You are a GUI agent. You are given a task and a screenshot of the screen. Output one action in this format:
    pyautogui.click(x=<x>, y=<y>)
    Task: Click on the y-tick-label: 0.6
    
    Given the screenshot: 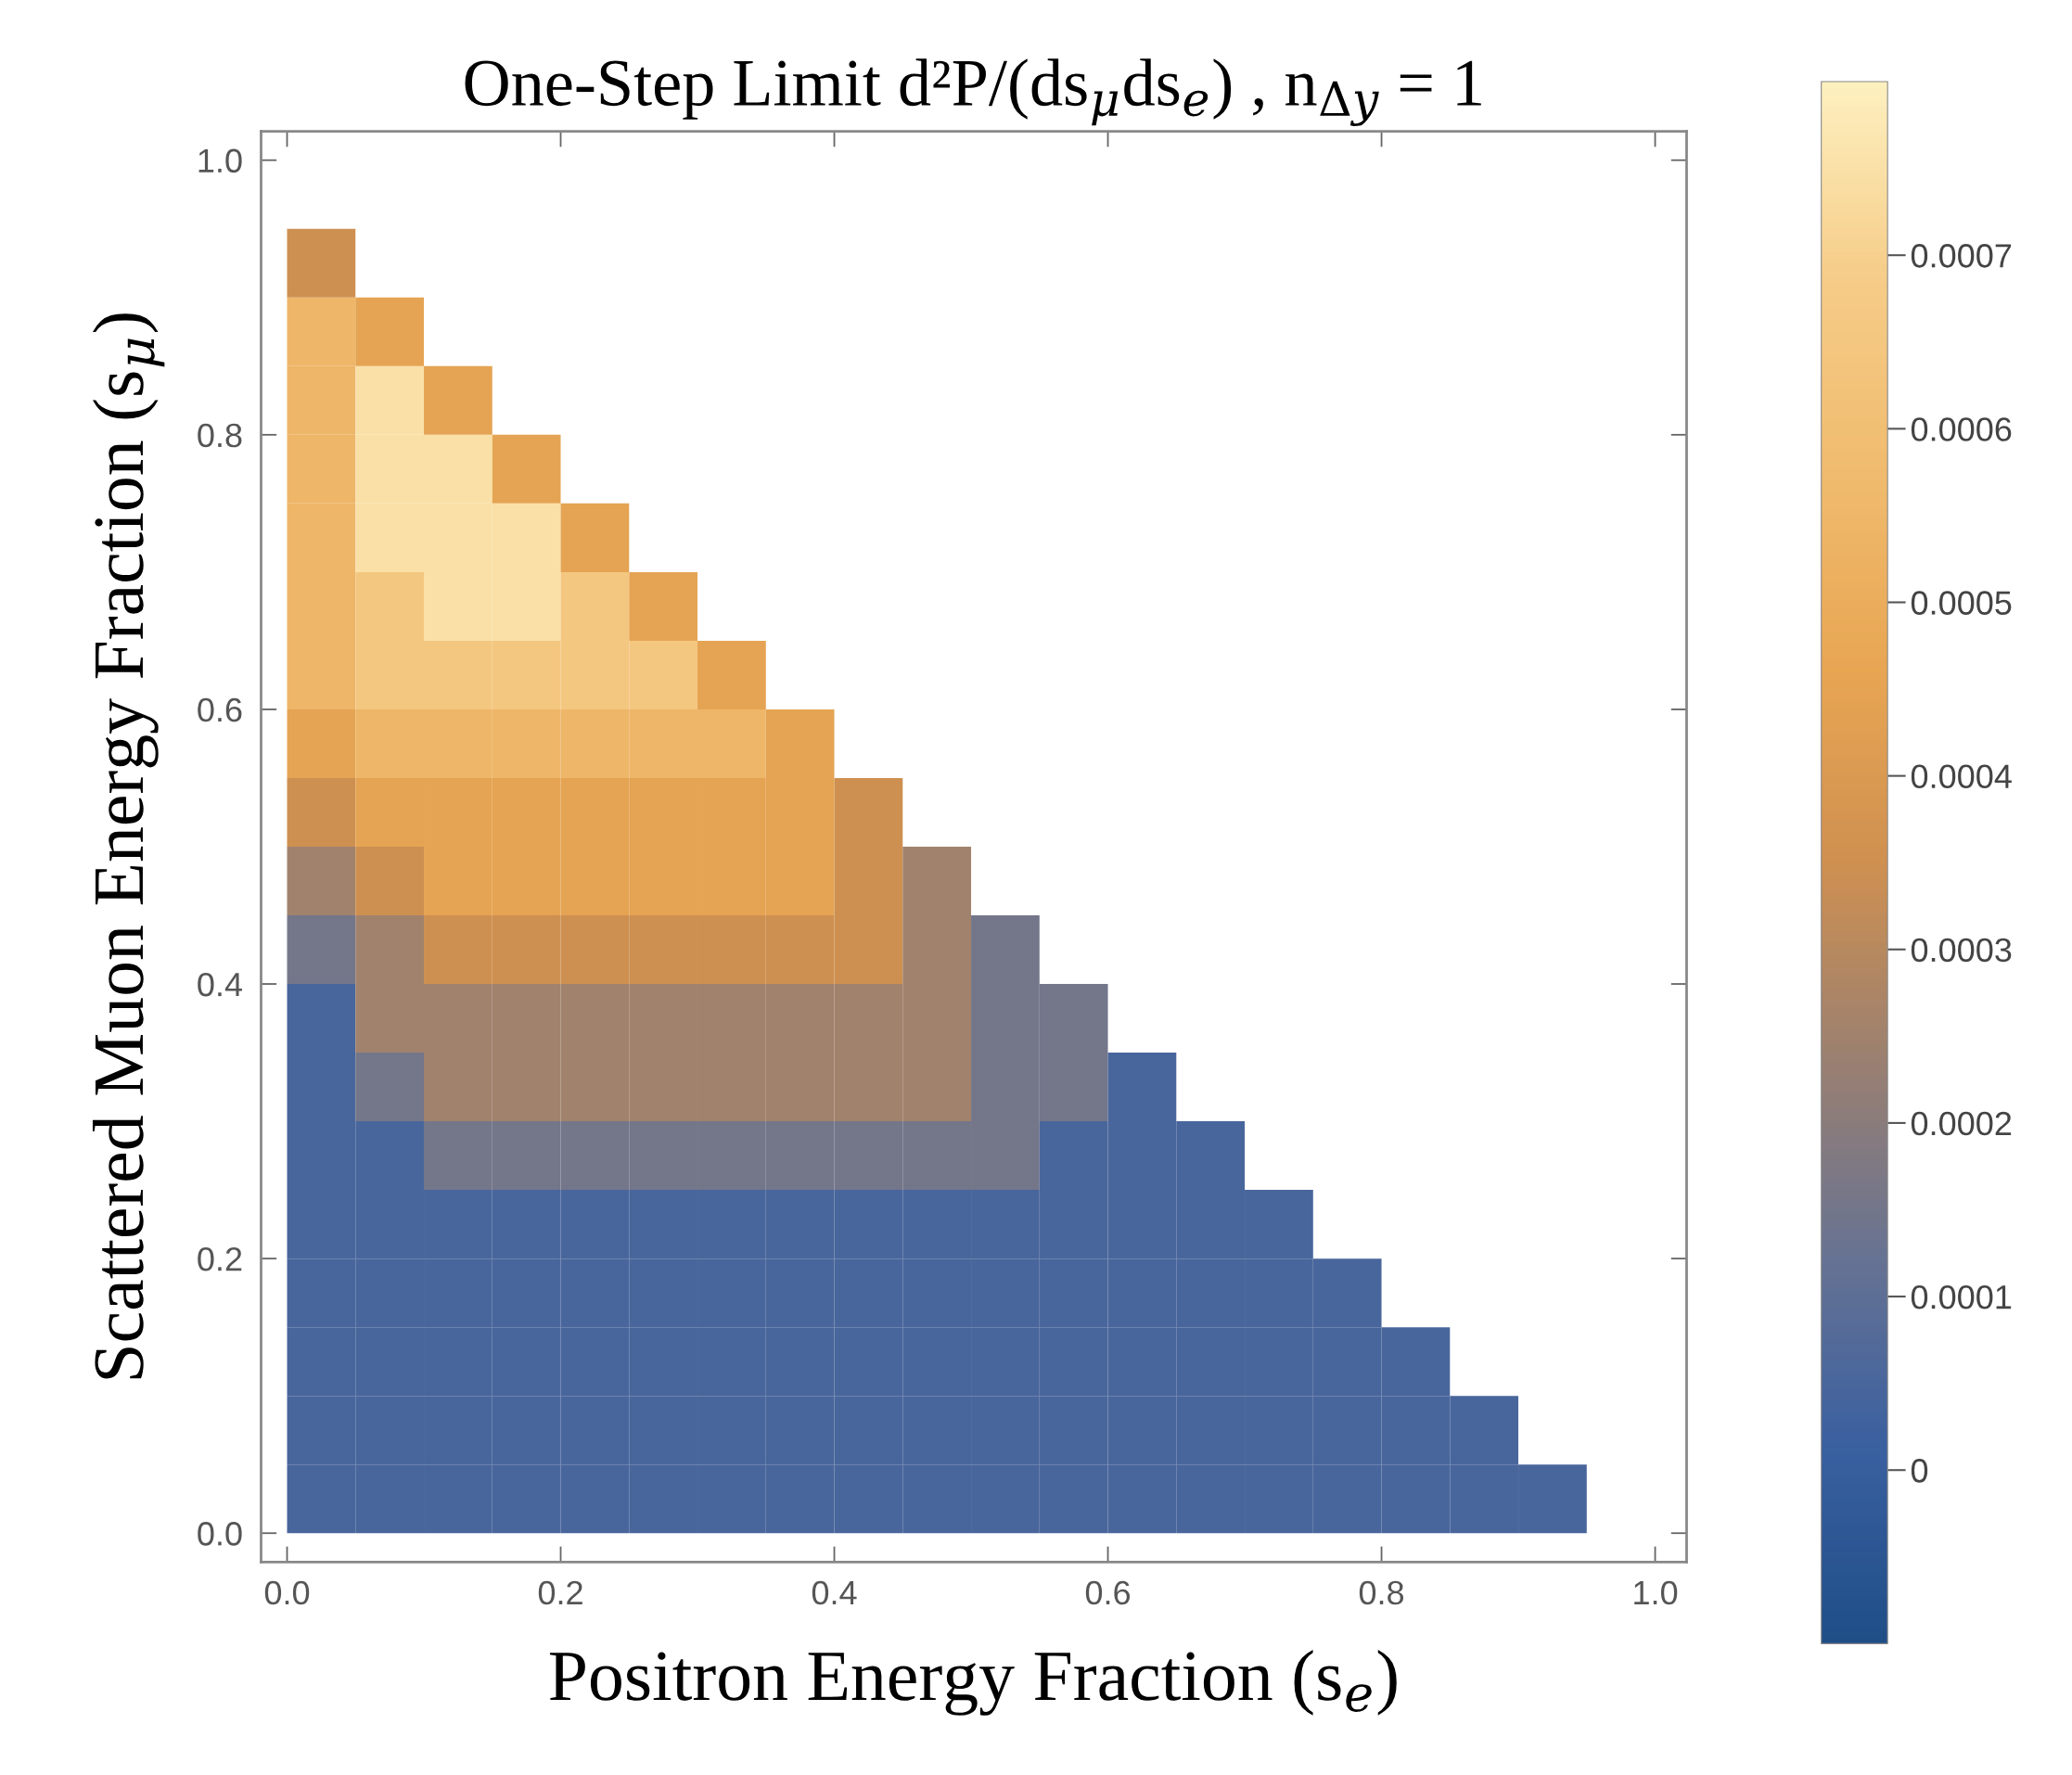 What is the action you would take?
    pyautogui.click(x=220, y=709)
    